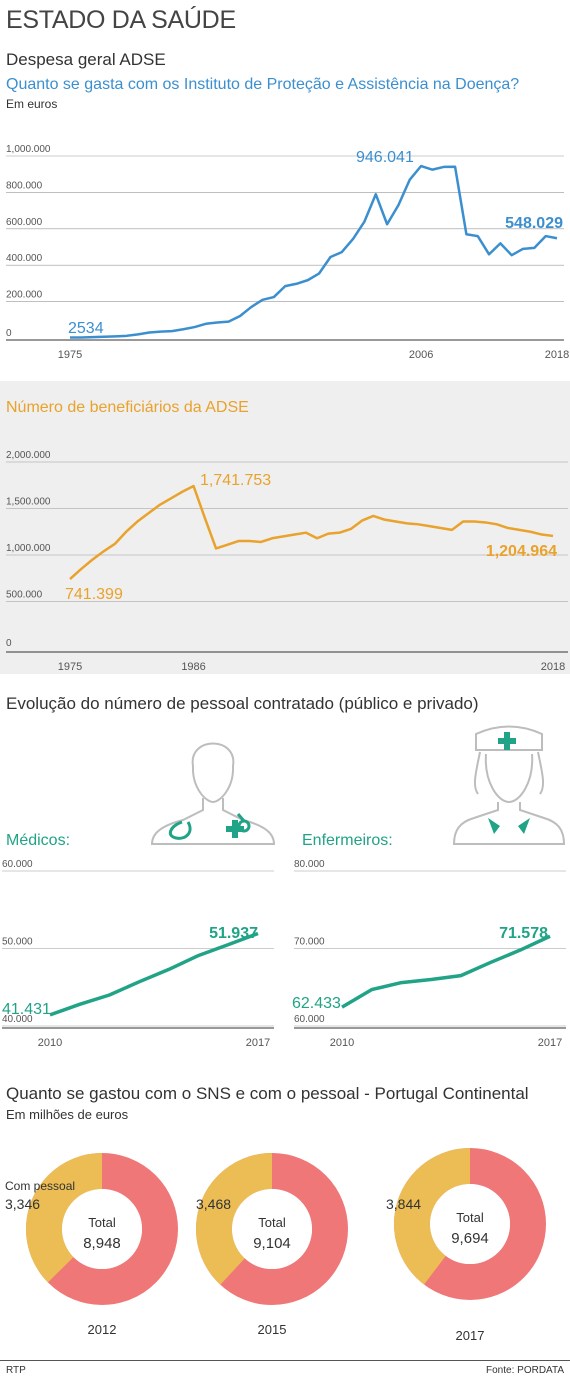  I want to click on y-tick-label: 500.000, so click(24, 595).